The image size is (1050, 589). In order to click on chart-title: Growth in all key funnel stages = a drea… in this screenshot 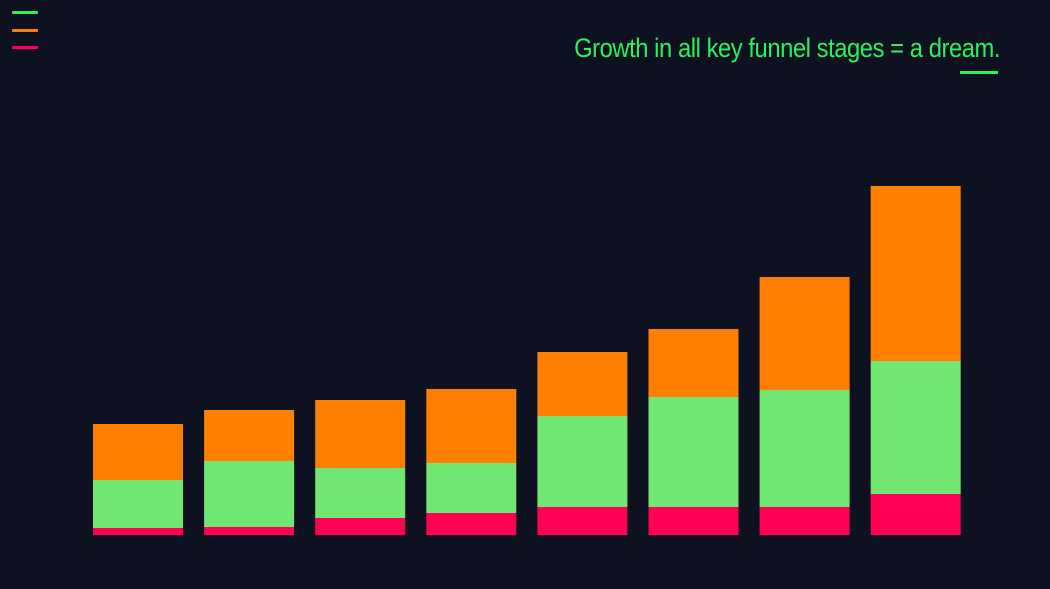, I will do `click(787, 48)`.